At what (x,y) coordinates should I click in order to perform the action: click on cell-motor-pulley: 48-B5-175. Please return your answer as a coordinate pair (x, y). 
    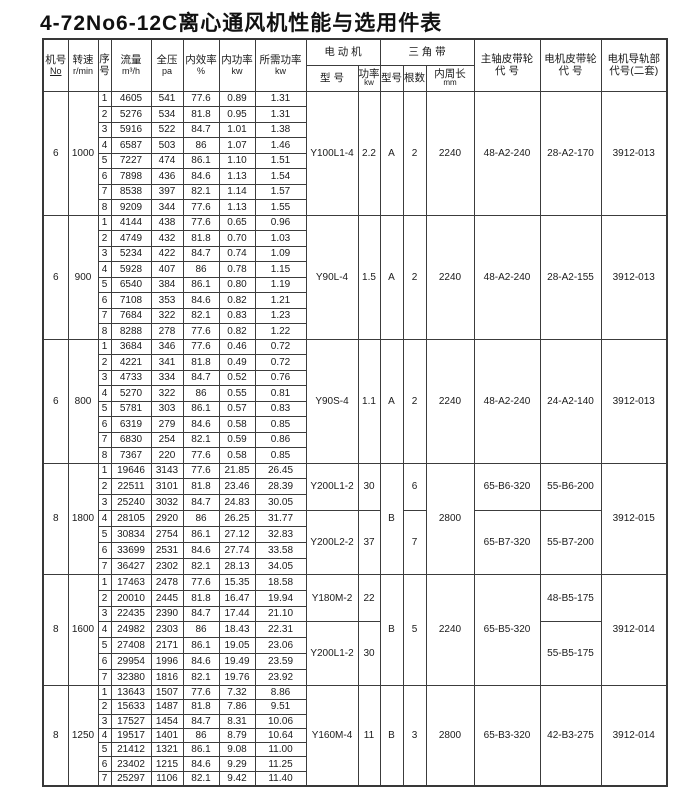
    Looking at the image, I should click on (570, 598).